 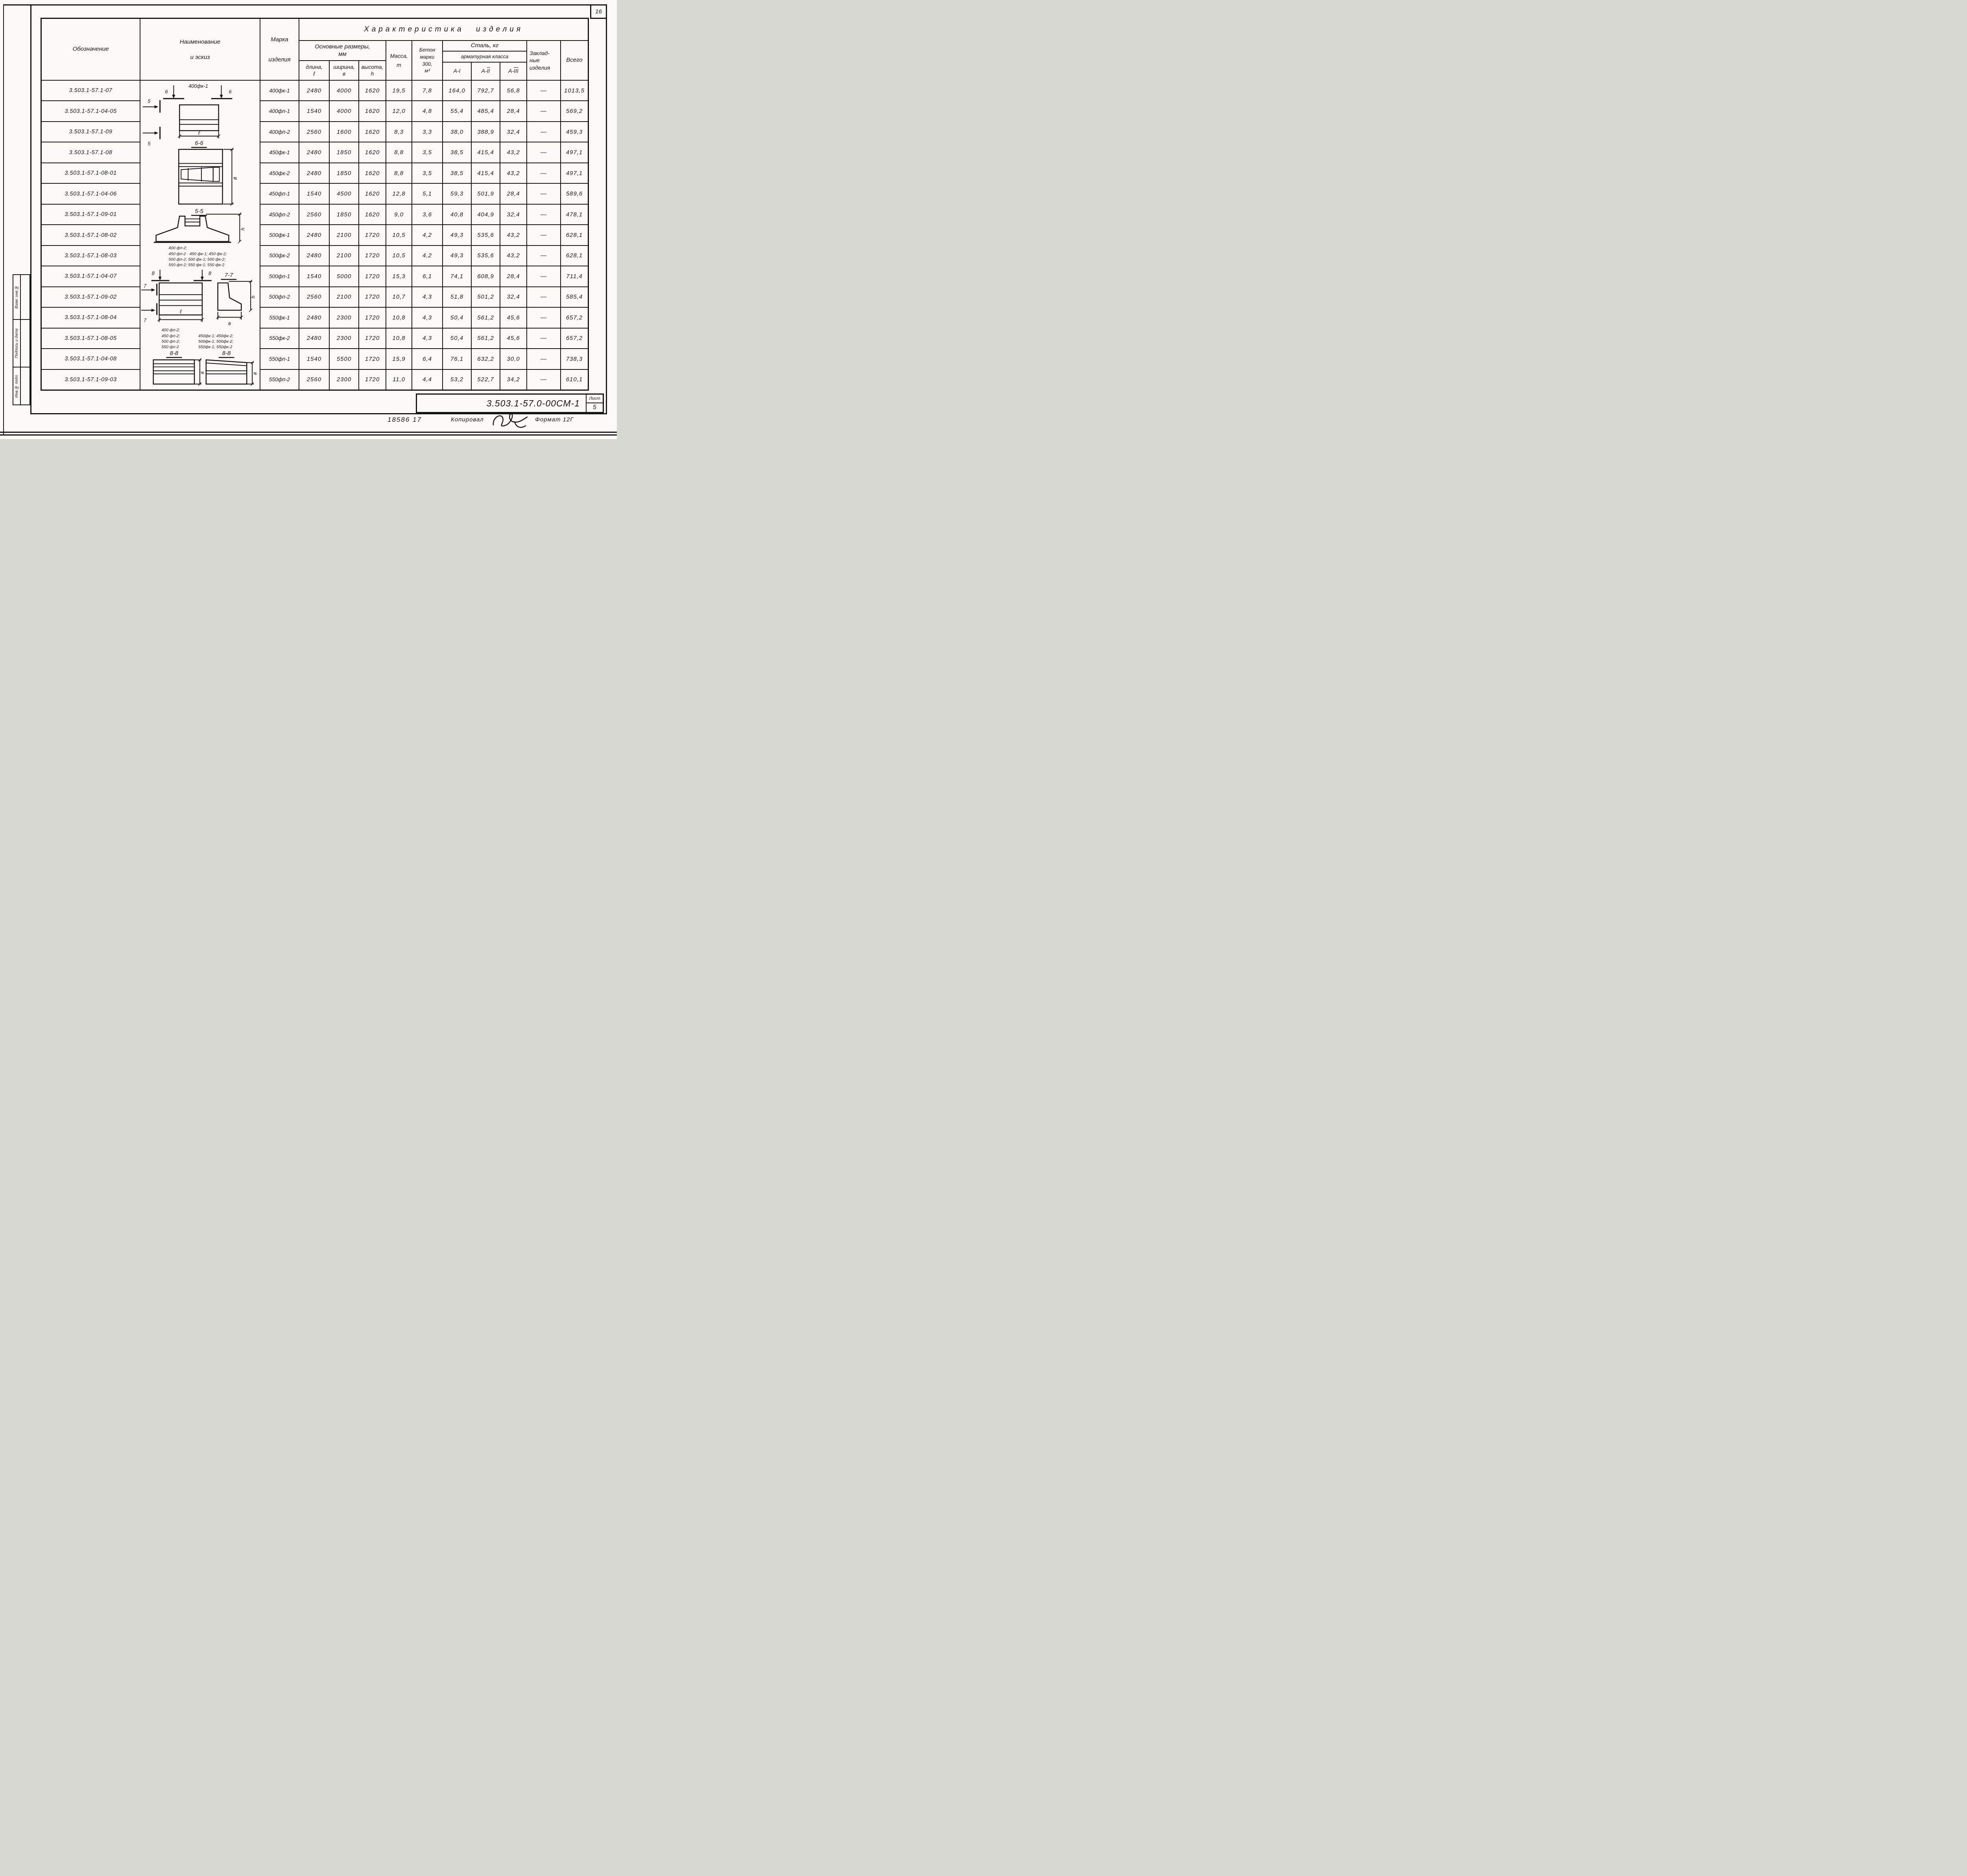 What do you see at coordinates (486, 152) in the screenshot?
I see `steel-a2-cell: 415,4` at bounding box center [486, 152].